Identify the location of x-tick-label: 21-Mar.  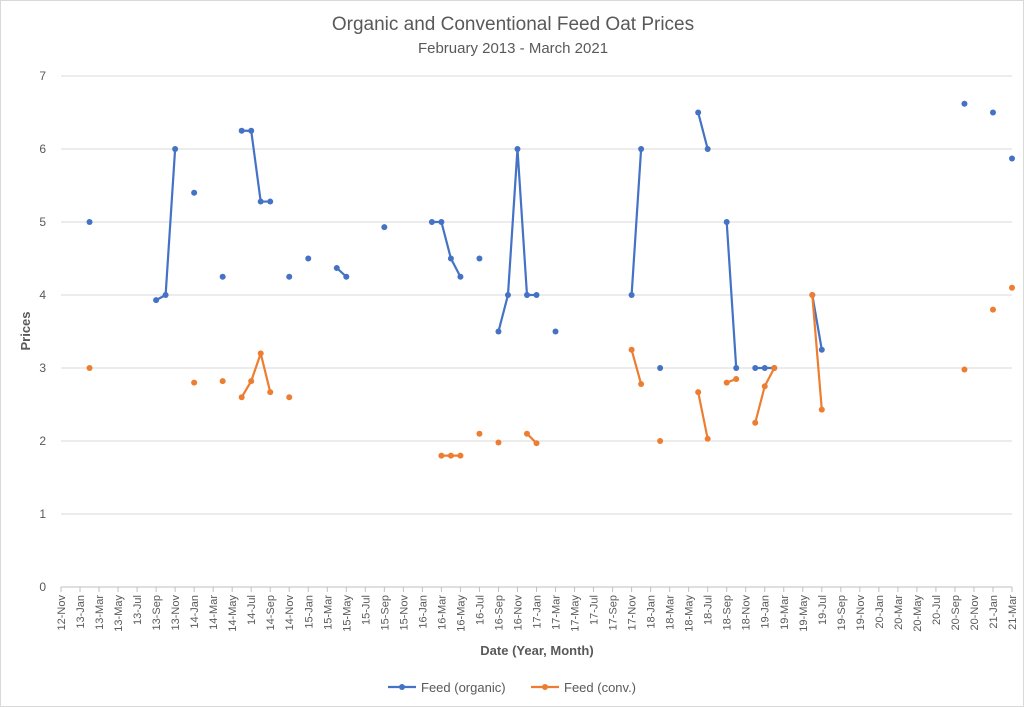
(1013, 612).